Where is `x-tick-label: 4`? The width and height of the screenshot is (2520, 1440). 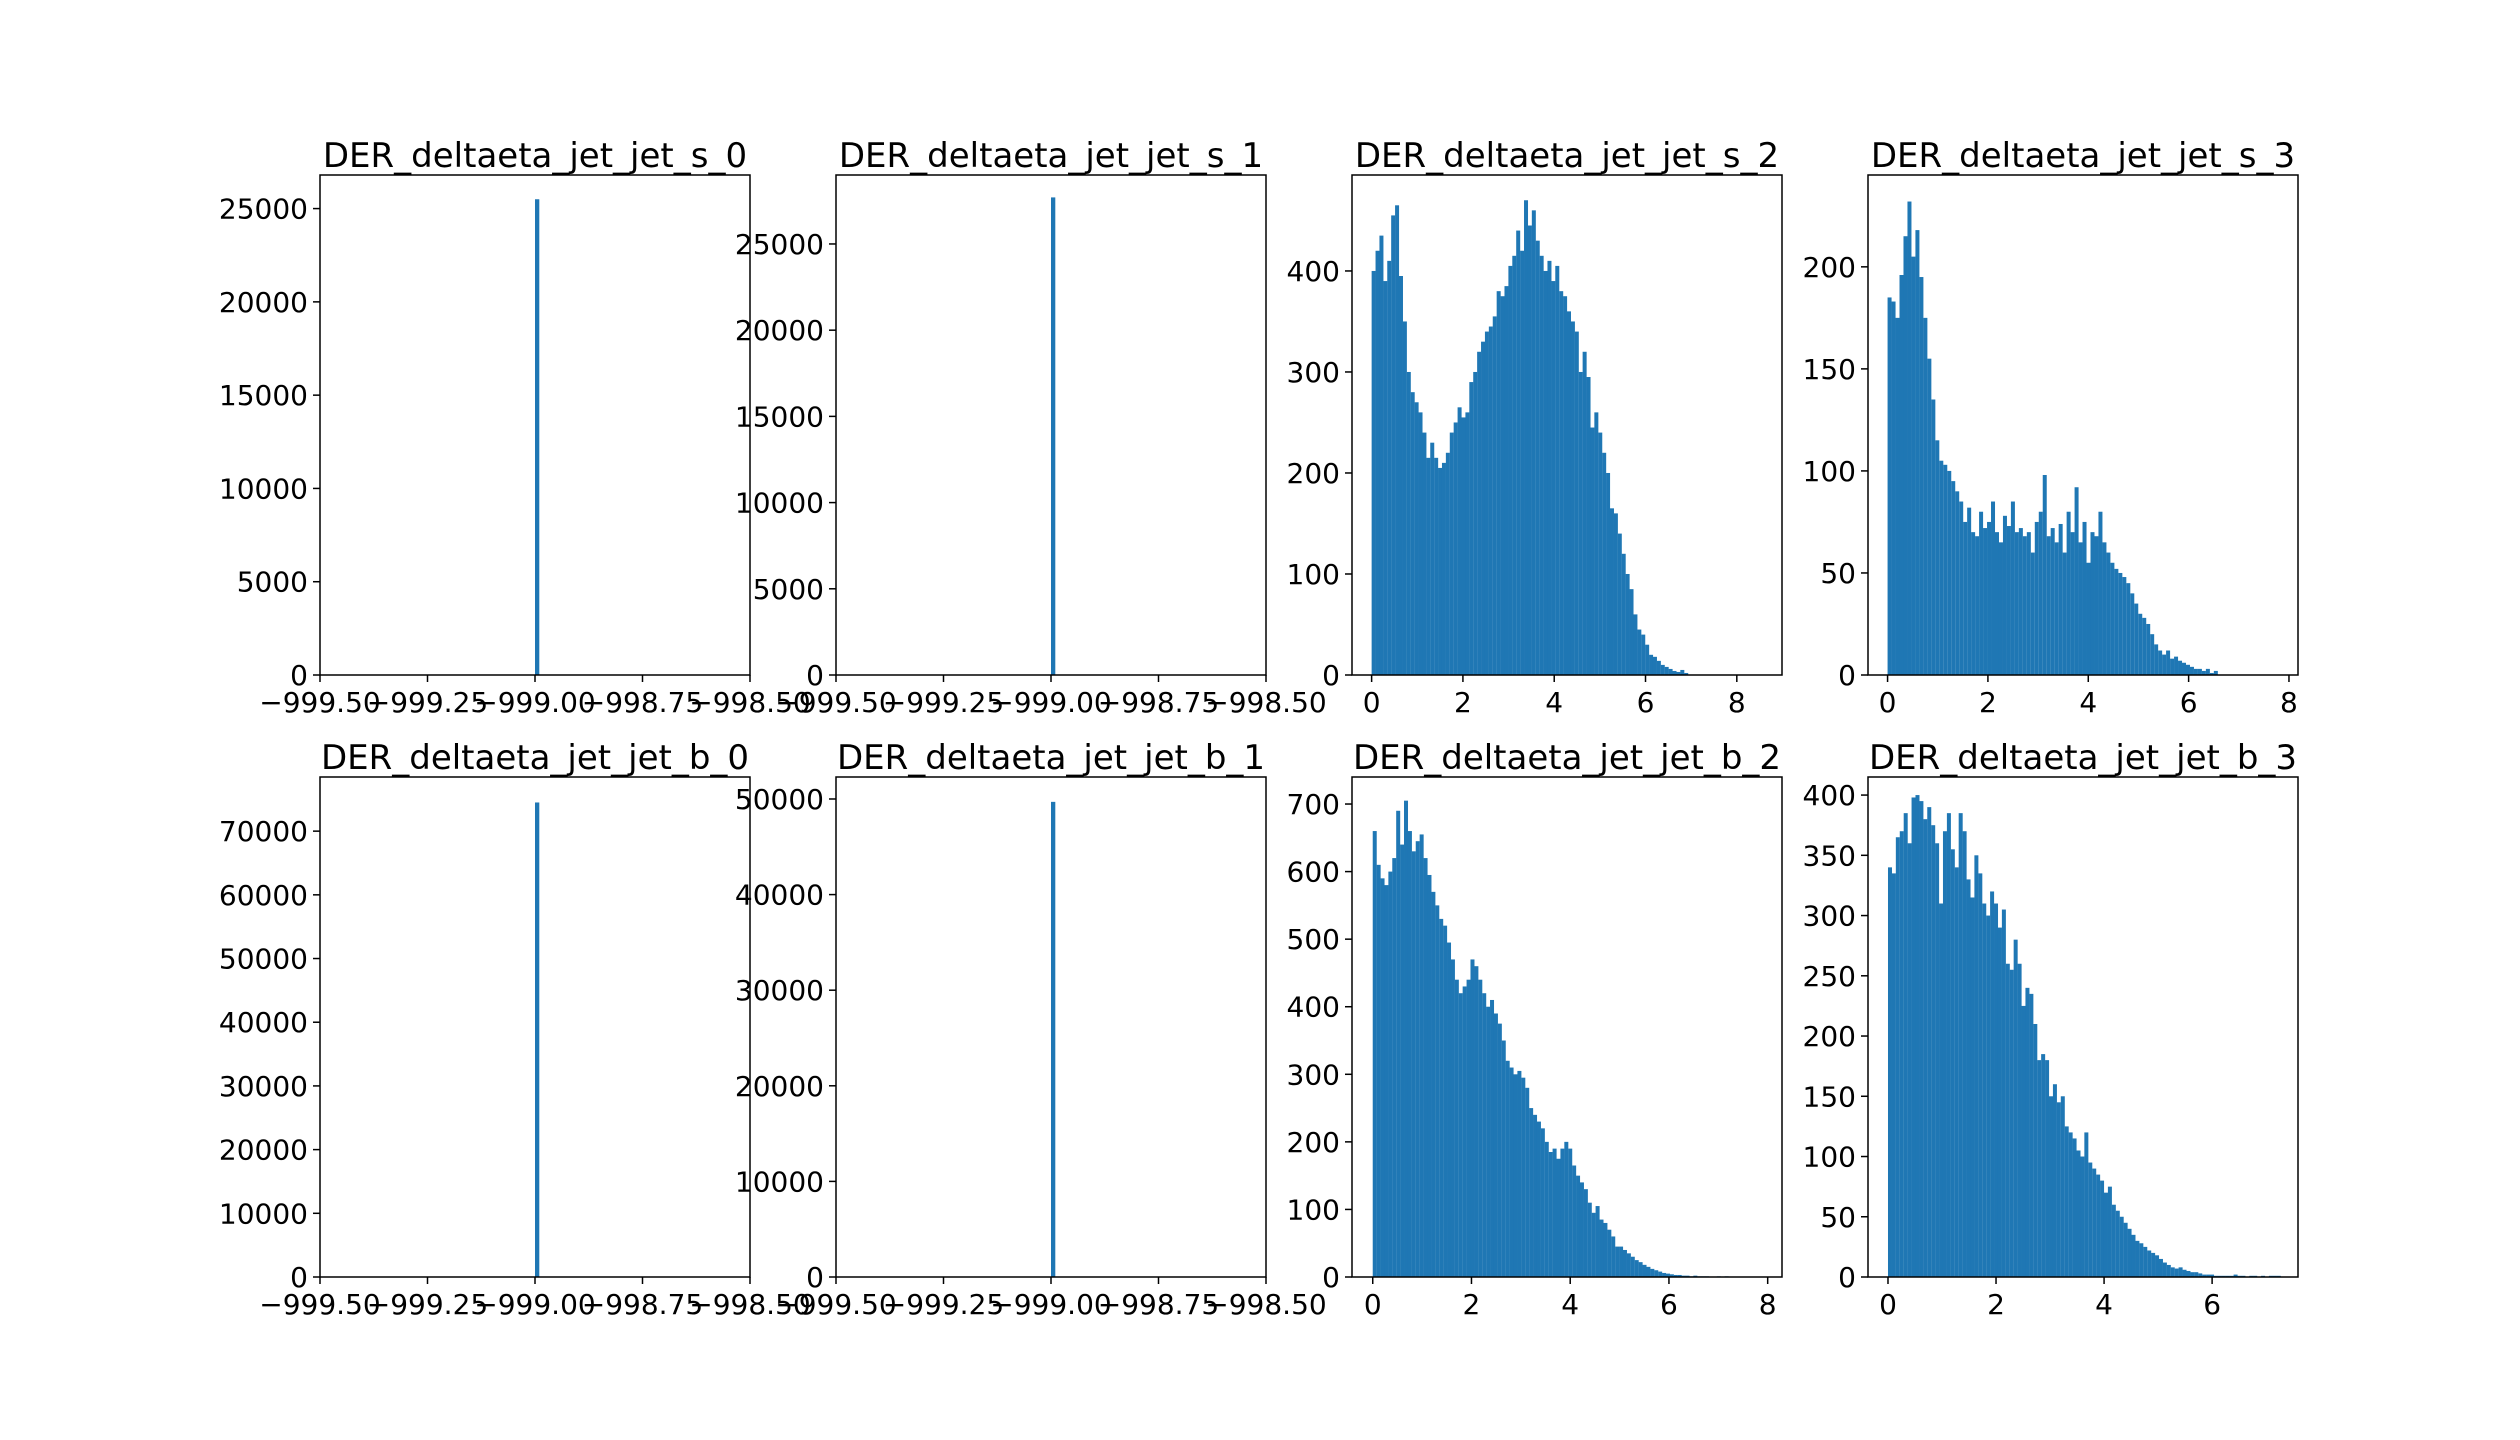
x-tick-label: 4 is located at coordinates (1554, 702).